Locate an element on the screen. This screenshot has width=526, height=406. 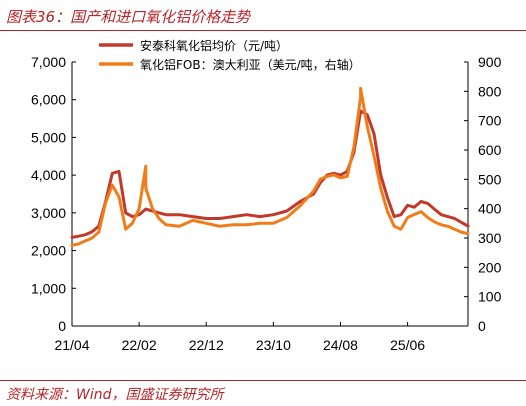
y-left-tick-label: 5,000 is located at coordinates (48, 137).